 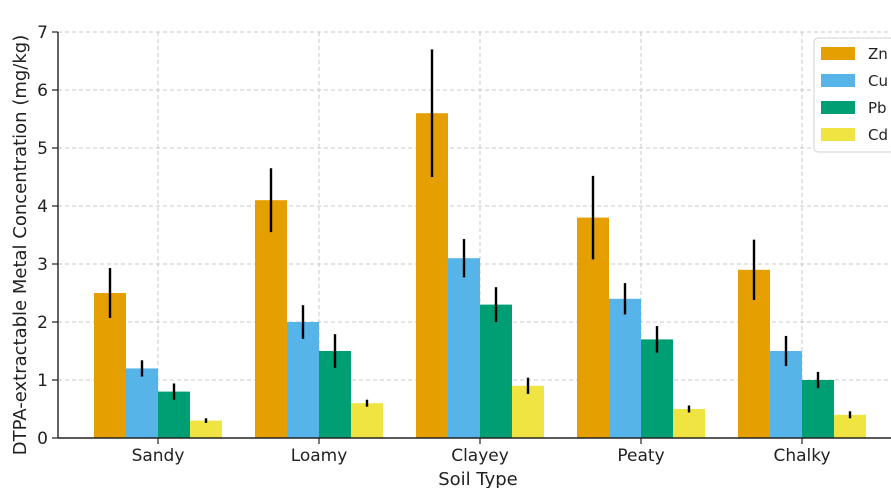 I want to click on x-tick-label: Clayey, so click(x=480, y=456).